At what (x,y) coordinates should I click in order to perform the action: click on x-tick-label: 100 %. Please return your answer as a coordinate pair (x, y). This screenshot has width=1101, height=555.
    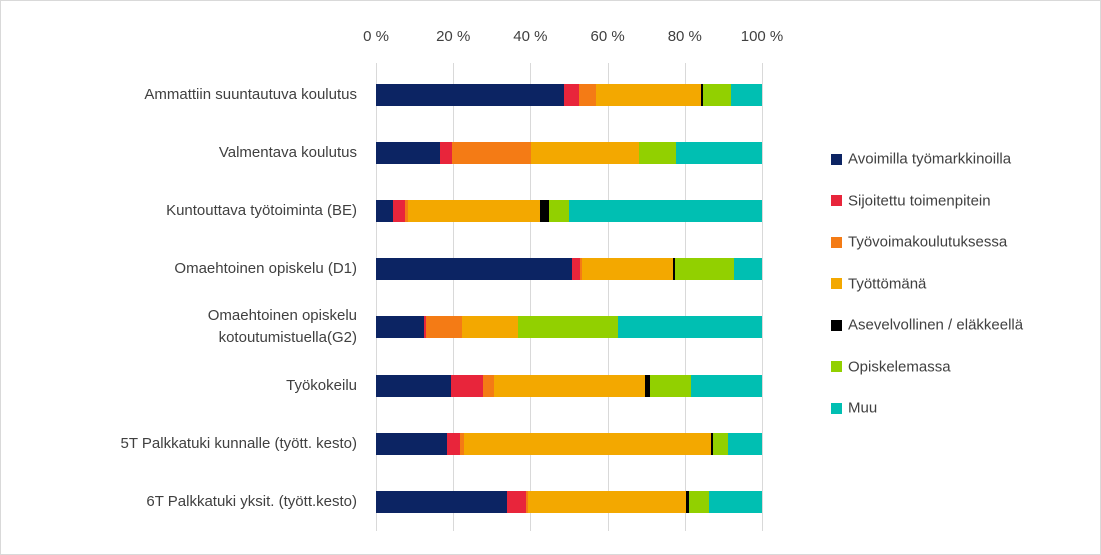
    Looking at the image, I should click on (762, 36).